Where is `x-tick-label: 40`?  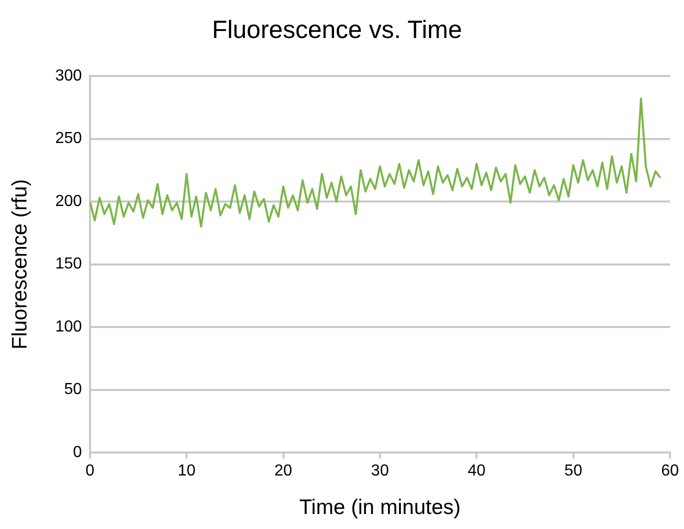
x-tick-label: 40 is located at coordinates (477, 471).